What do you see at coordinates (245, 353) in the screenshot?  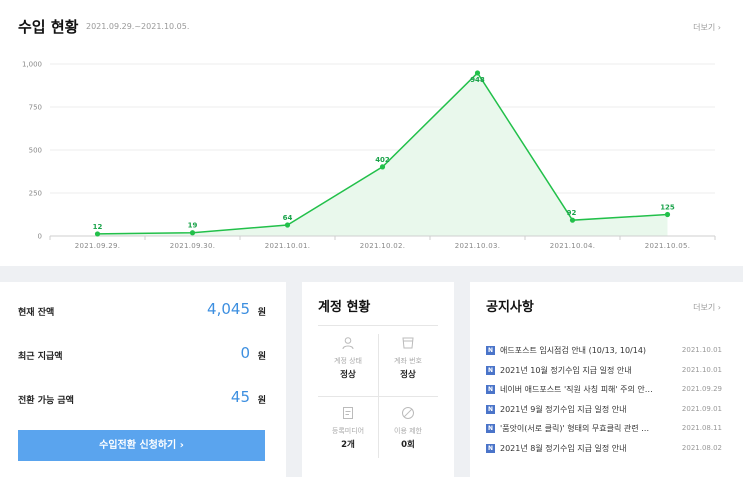 I see `recent-payment-value: 0` at bounding box center [245, 353].